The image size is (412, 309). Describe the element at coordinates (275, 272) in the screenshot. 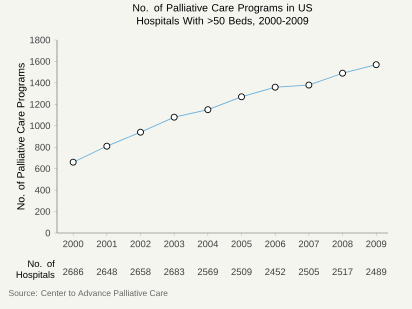

I see `text: 2452` at that location.